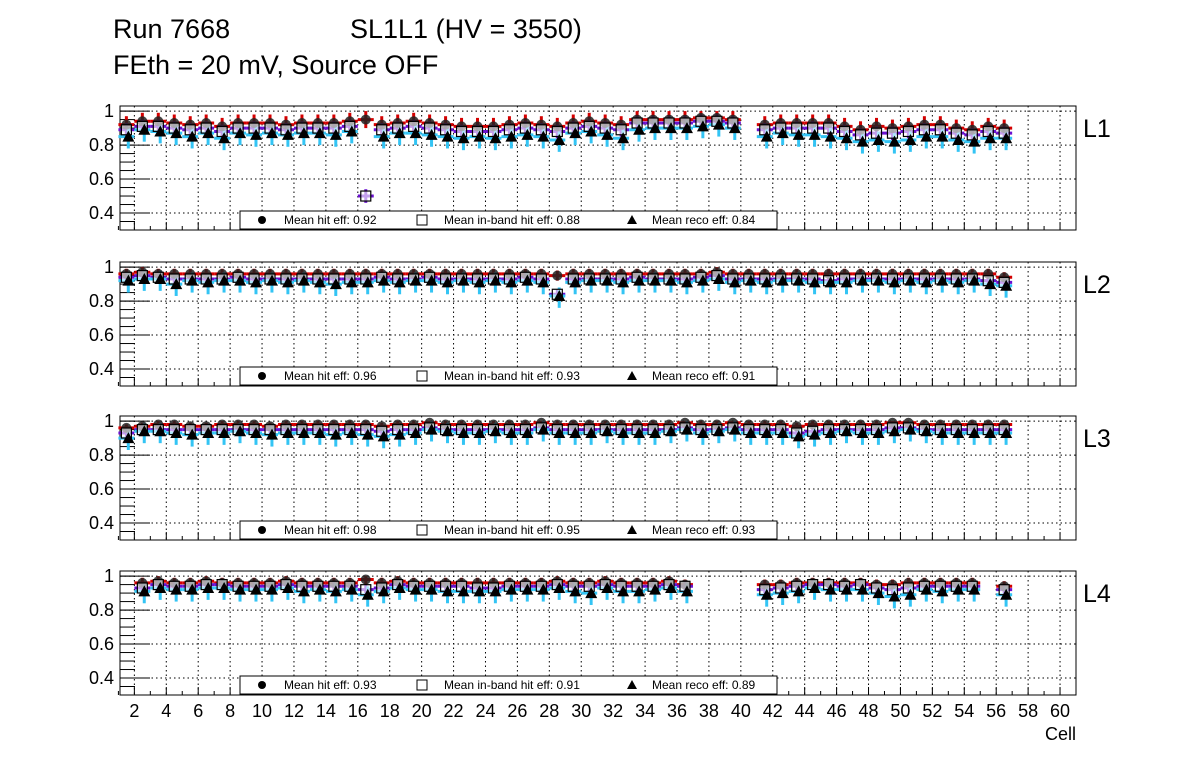 This screenshot has width=1196, height=772. I want to click on legend-hit-label: Mean hit eff: 0.98, so click(330, 530).